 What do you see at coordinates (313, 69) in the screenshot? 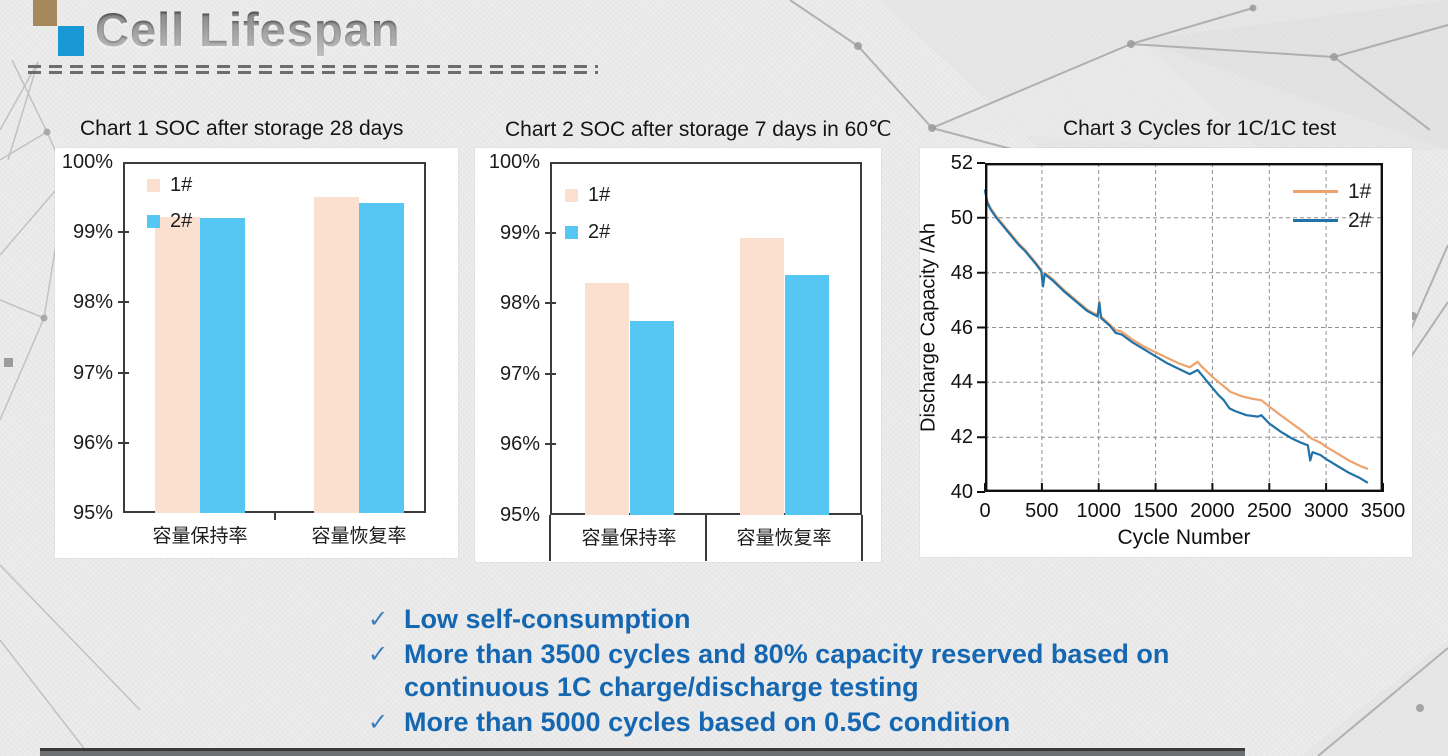
I see `title-underline-dashes` at bounding box center [313, 69].